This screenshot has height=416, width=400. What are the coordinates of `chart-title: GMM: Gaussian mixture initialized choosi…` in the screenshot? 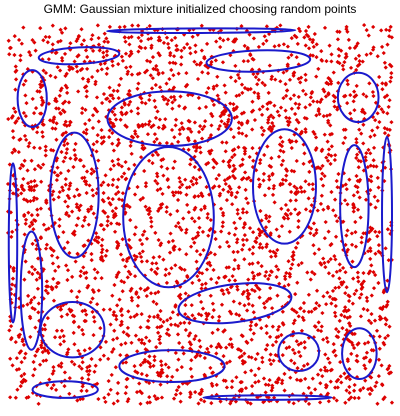 It's located at (200, 9).